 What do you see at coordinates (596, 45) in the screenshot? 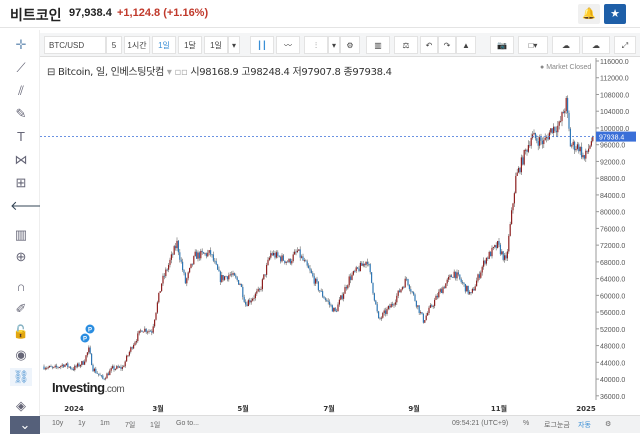
I see `cloud-save-icon: ☁` at bounding box center [596, 45].